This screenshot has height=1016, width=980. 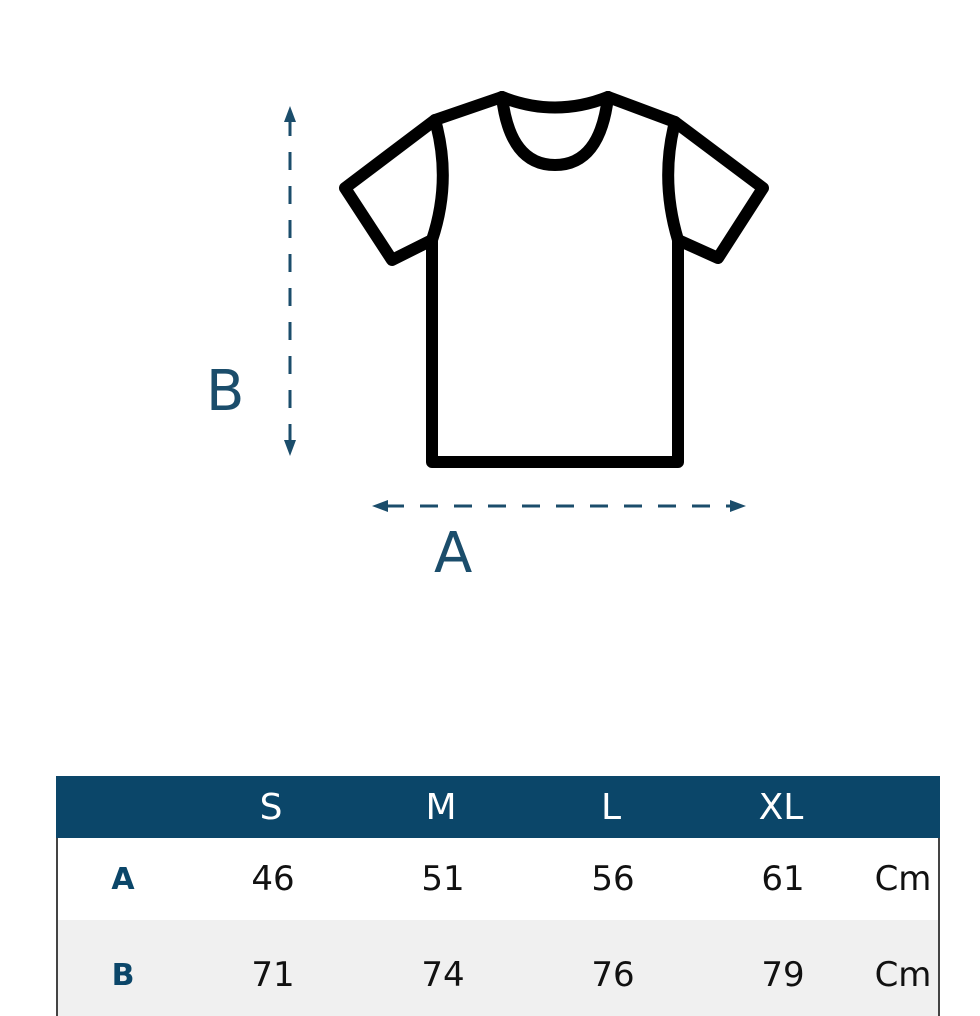 What do you see at coordinates (783, 975) in the screenshot?
I see `table-cell: 79` at bounding box center [783, 975].